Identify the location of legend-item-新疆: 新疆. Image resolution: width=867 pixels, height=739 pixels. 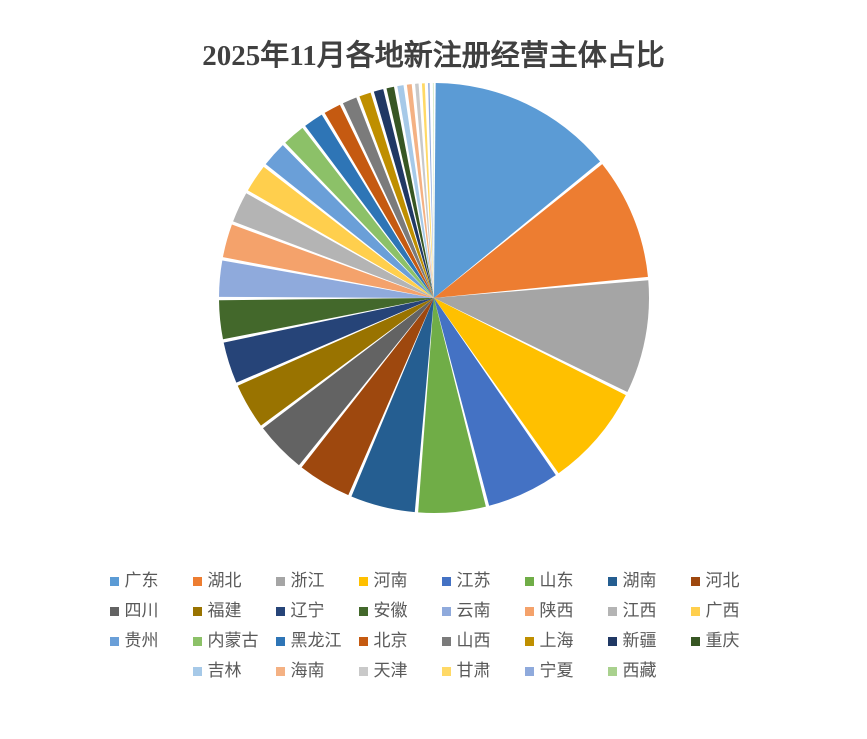
(641, 641).